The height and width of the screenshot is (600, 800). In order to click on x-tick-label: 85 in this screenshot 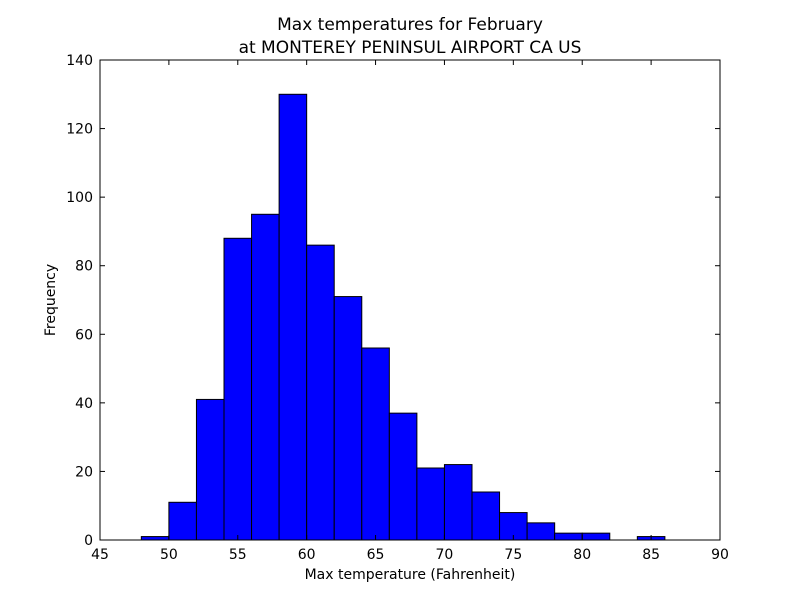, I will do `click(651, 555)`.